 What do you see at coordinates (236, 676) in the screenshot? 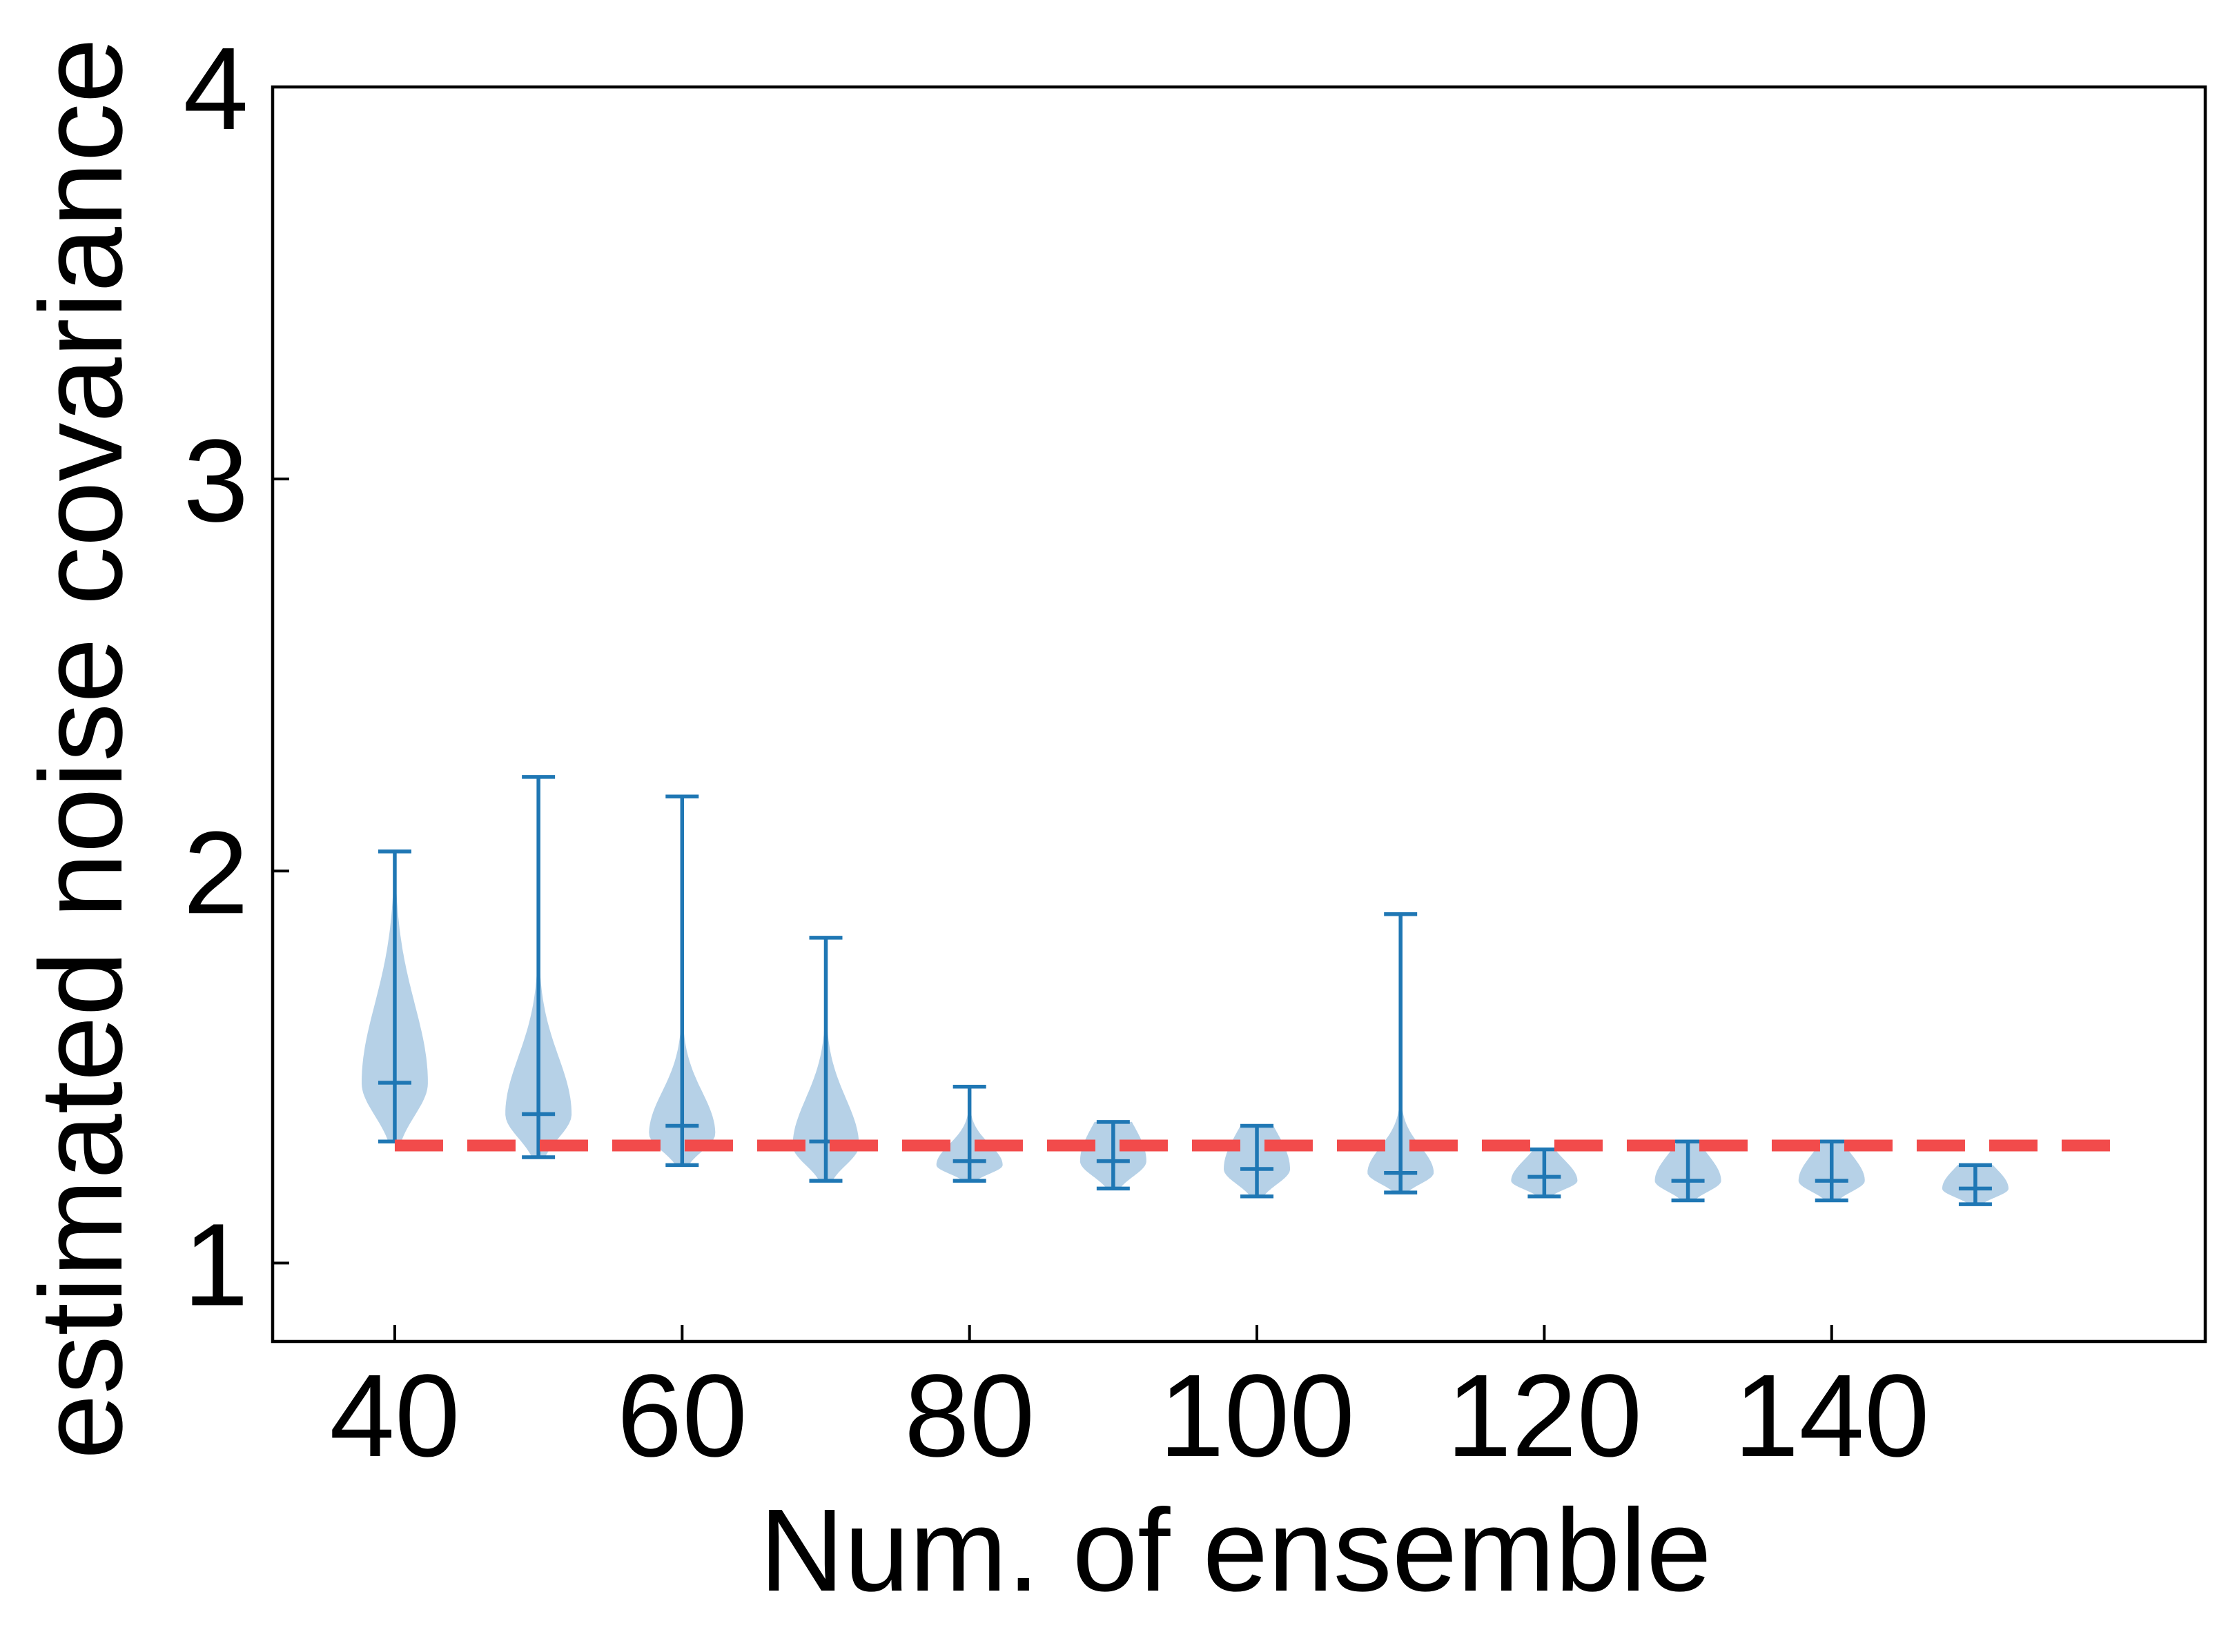
I see `y-axis: 1 2 3 4` at bounding box center [236, 676].